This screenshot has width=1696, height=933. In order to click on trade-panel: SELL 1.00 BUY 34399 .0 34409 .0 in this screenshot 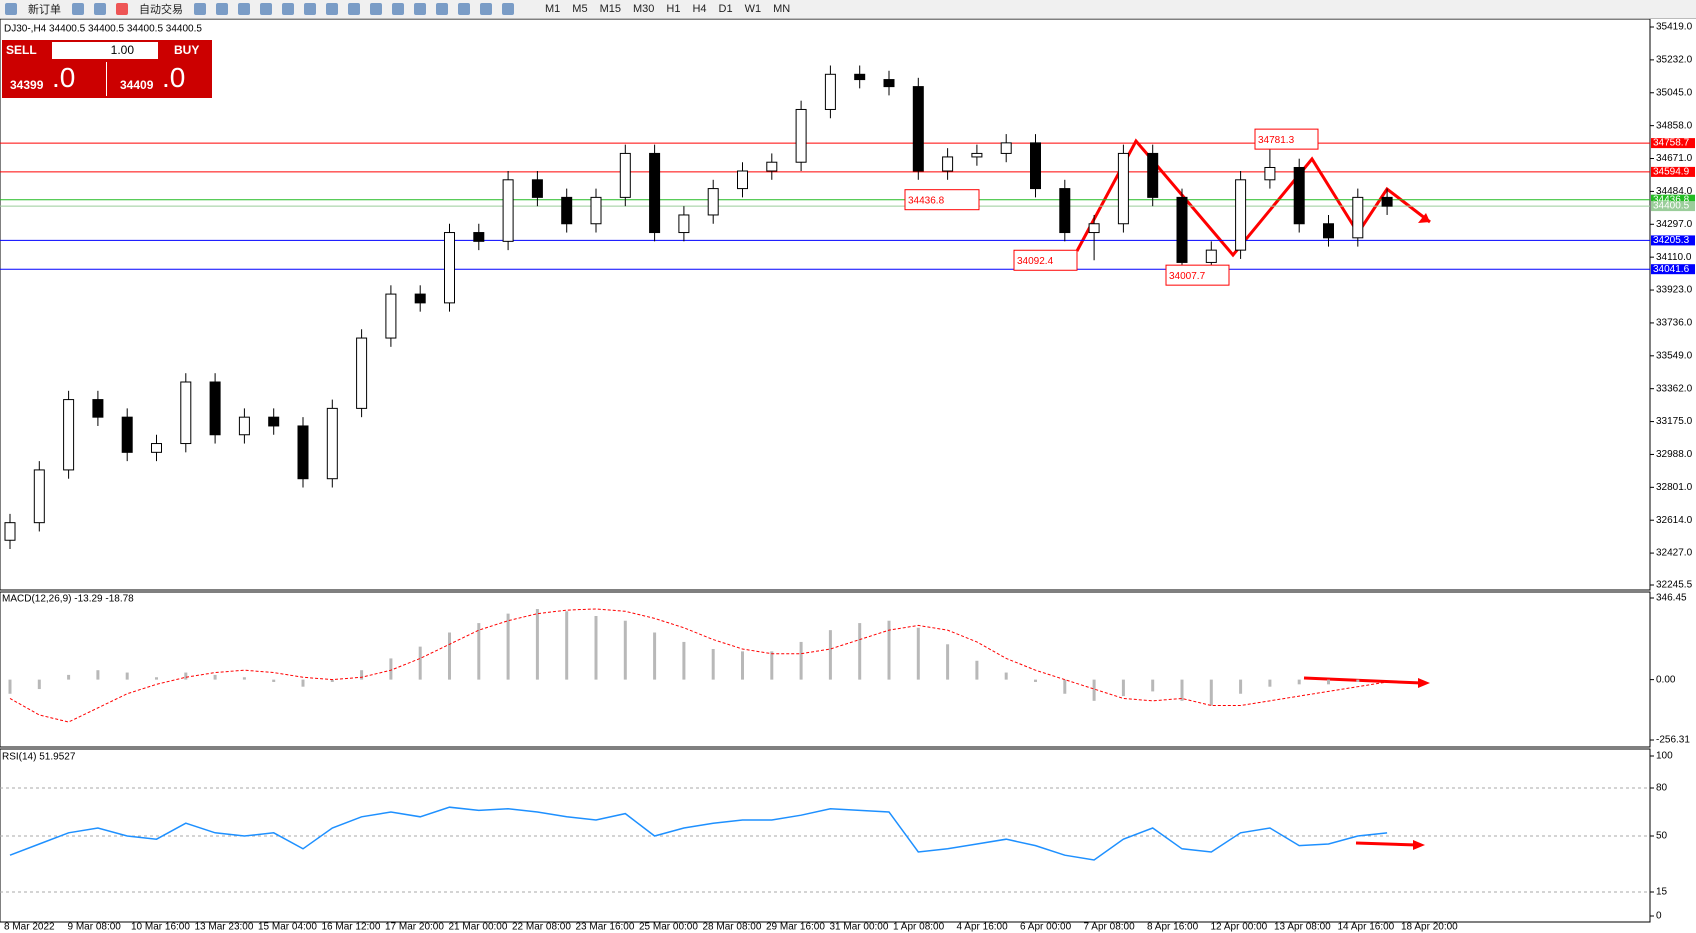, I will do `click(107, 69)`.